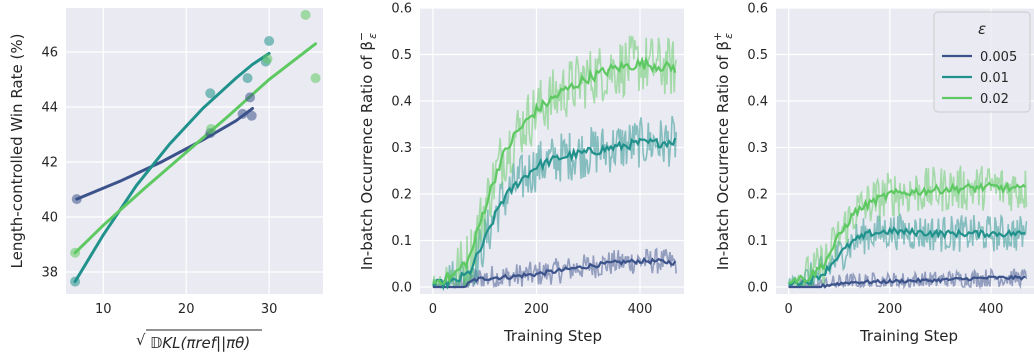 The image size is (1034, 358). I want to click on y-axis-label: In-batch Occurrence Ratio of β+ε, so click(723, 151).